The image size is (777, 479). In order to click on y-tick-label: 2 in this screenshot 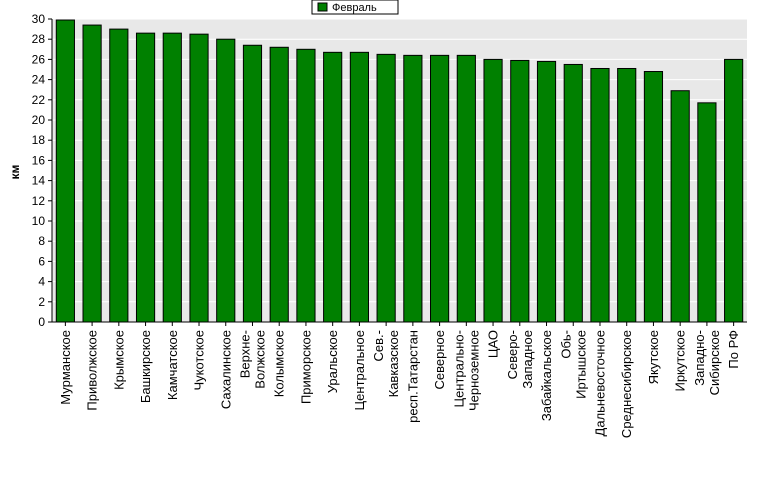, I will do `click(41, 302)`.